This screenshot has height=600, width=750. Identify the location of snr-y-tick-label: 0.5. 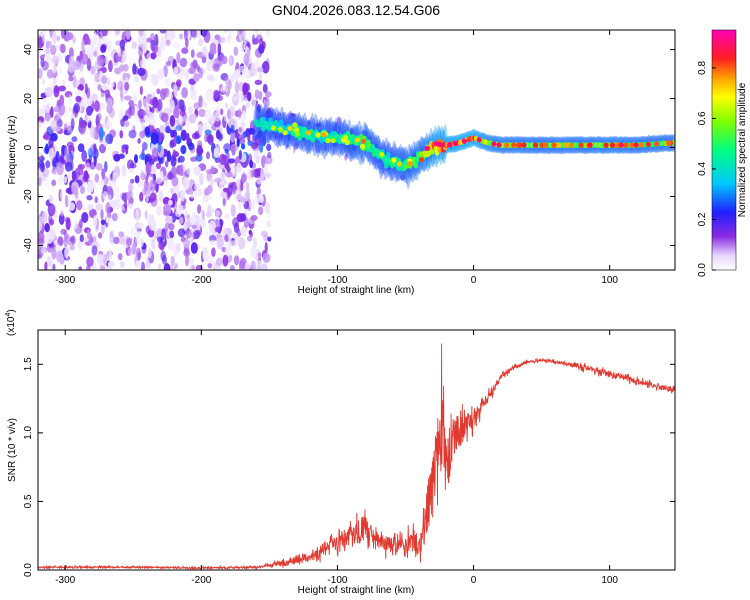
(28, 501).